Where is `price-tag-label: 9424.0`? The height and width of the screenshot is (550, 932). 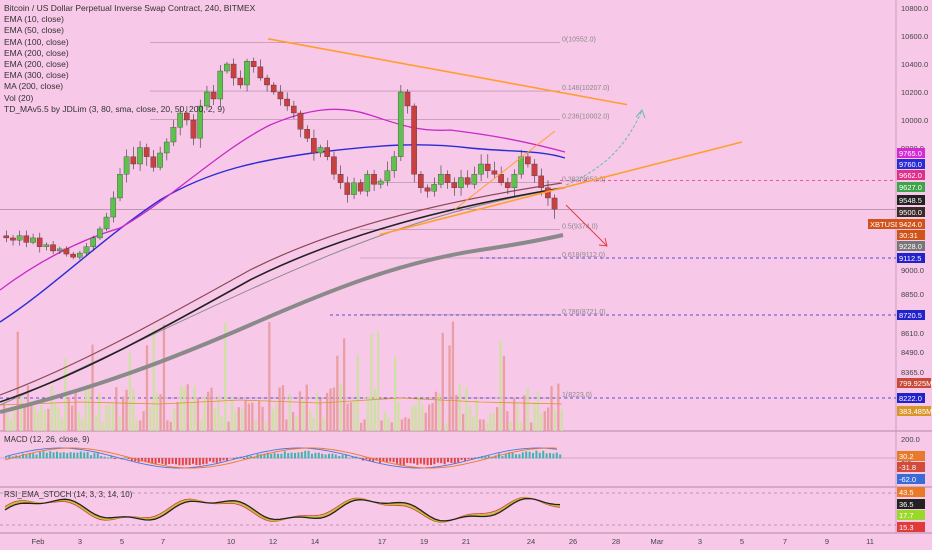
price-tag-label: 9424.0 is located at coordinates (910, 224).